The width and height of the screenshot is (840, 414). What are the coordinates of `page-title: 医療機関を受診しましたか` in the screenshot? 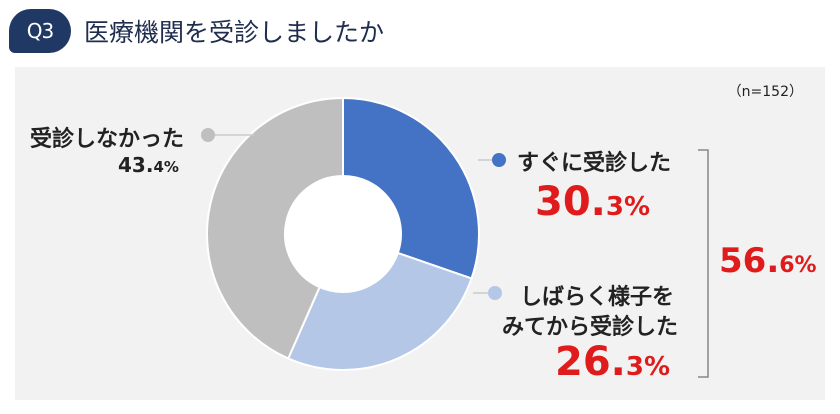 It's located at (234, 32).